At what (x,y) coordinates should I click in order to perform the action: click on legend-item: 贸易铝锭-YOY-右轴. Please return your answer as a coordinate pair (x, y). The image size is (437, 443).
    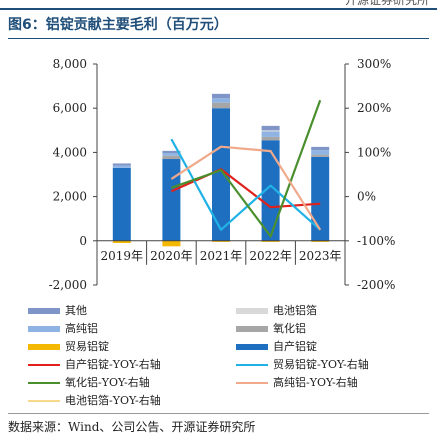
    Looking at the image, I should click on (302, 365).